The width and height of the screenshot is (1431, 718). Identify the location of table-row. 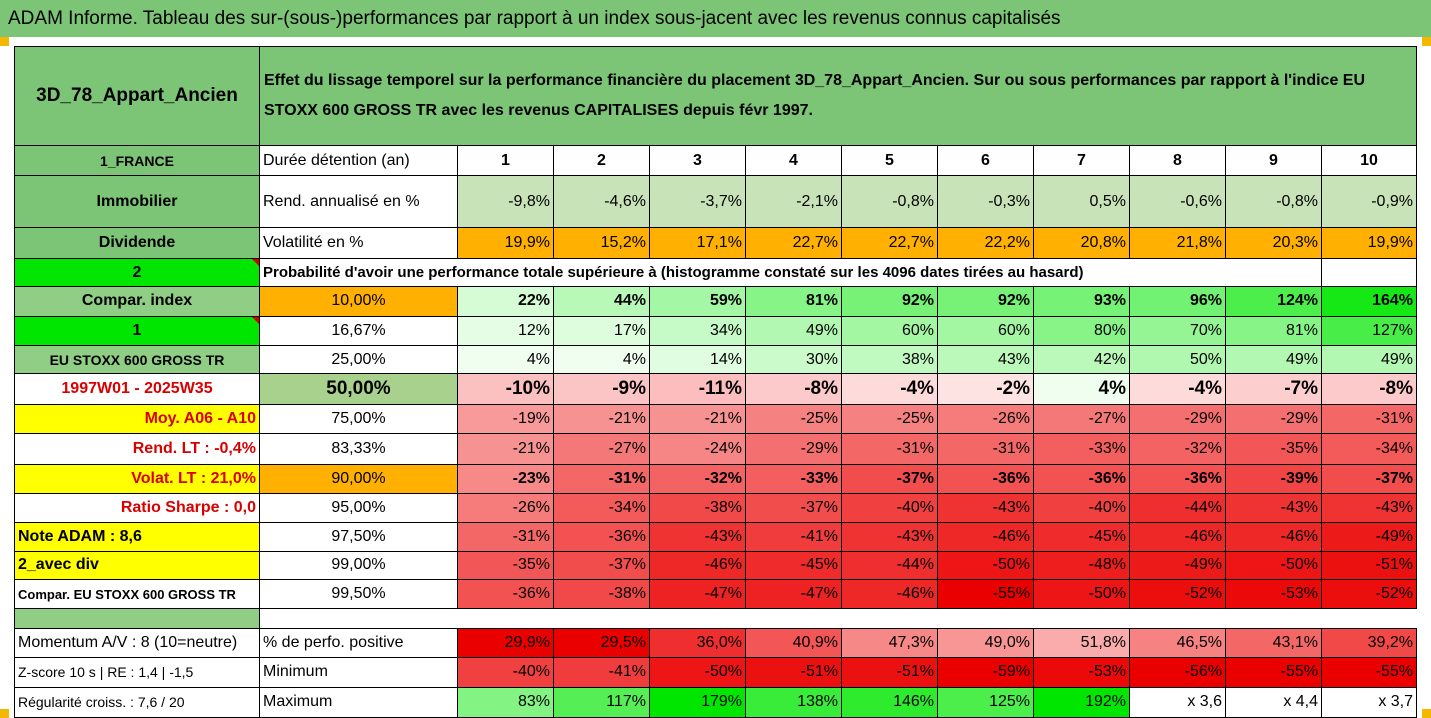
(715, 618).